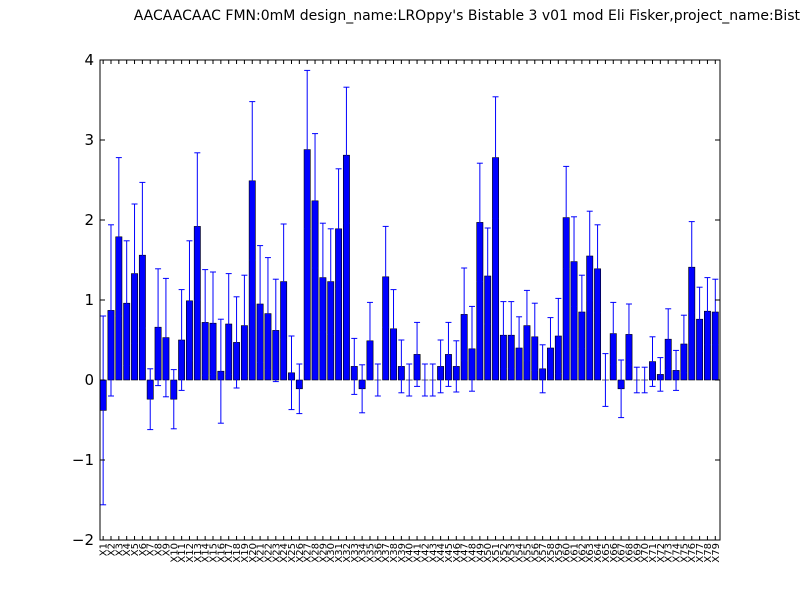  What do you see at coordinates (669, 553) in the screenshot?
I see `x-tick-label: X73` at bounding box center [669, 553].